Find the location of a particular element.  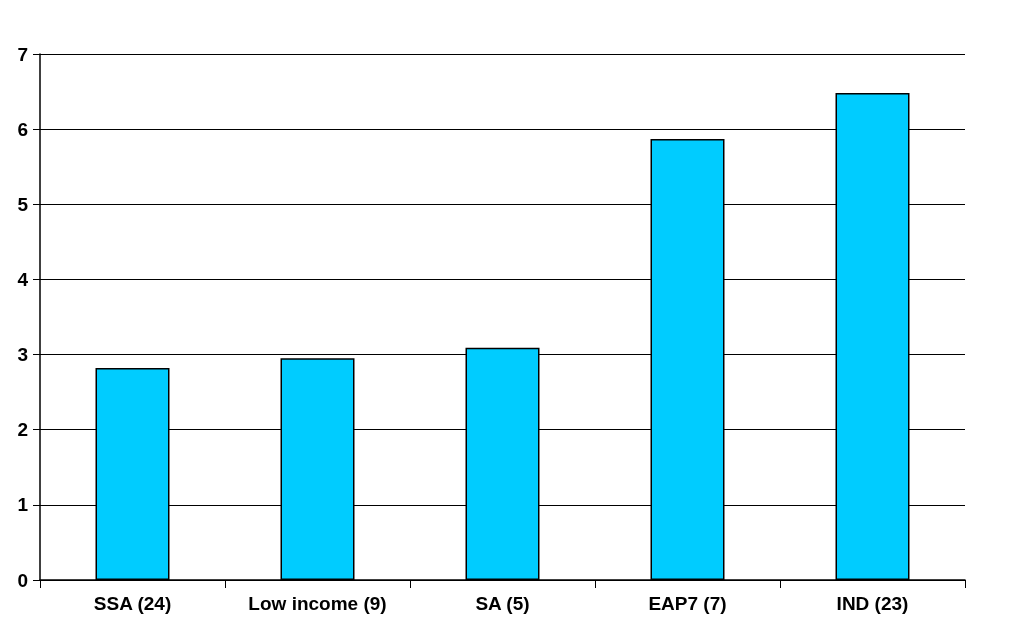

y-tick-label: 5 is located at coordinates (23, 204).